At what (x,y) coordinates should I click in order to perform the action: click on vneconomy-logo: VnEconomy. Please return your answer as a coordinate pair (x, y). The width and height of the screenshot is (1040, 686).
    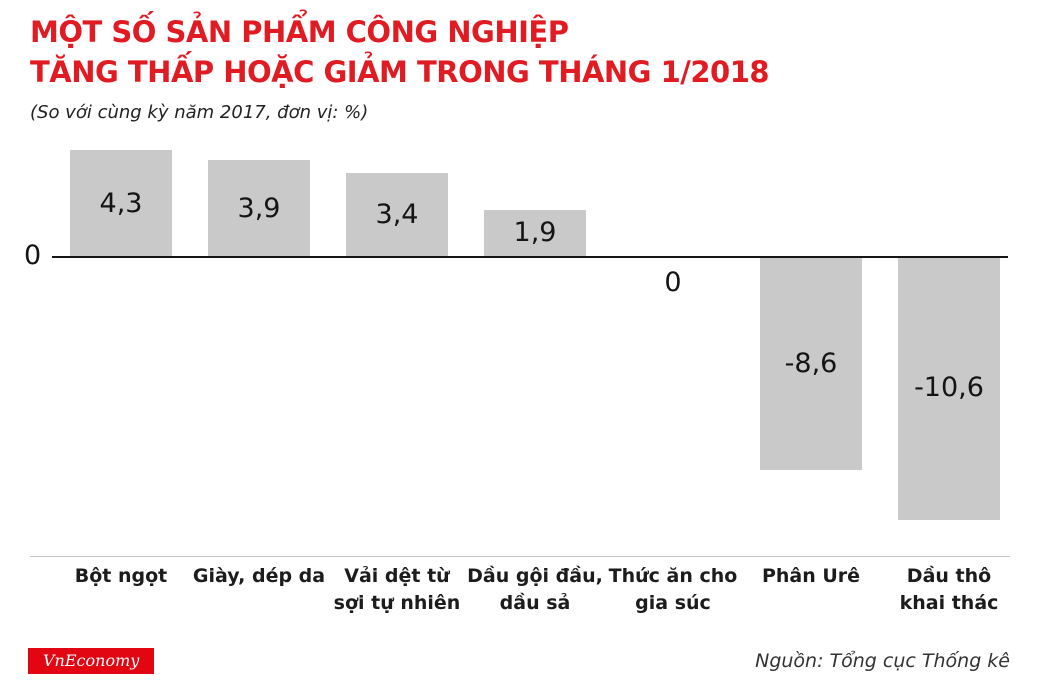
    Looking at the image, I should click on (91, 661).